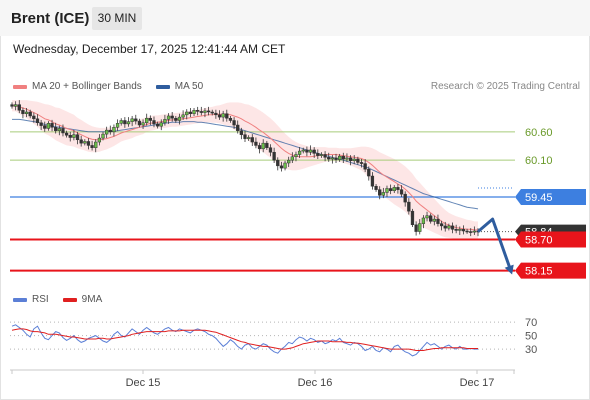  Describe the element at coordinates (539, 161) in the screenshot. I see `resistance-label: 60.10` at that location.